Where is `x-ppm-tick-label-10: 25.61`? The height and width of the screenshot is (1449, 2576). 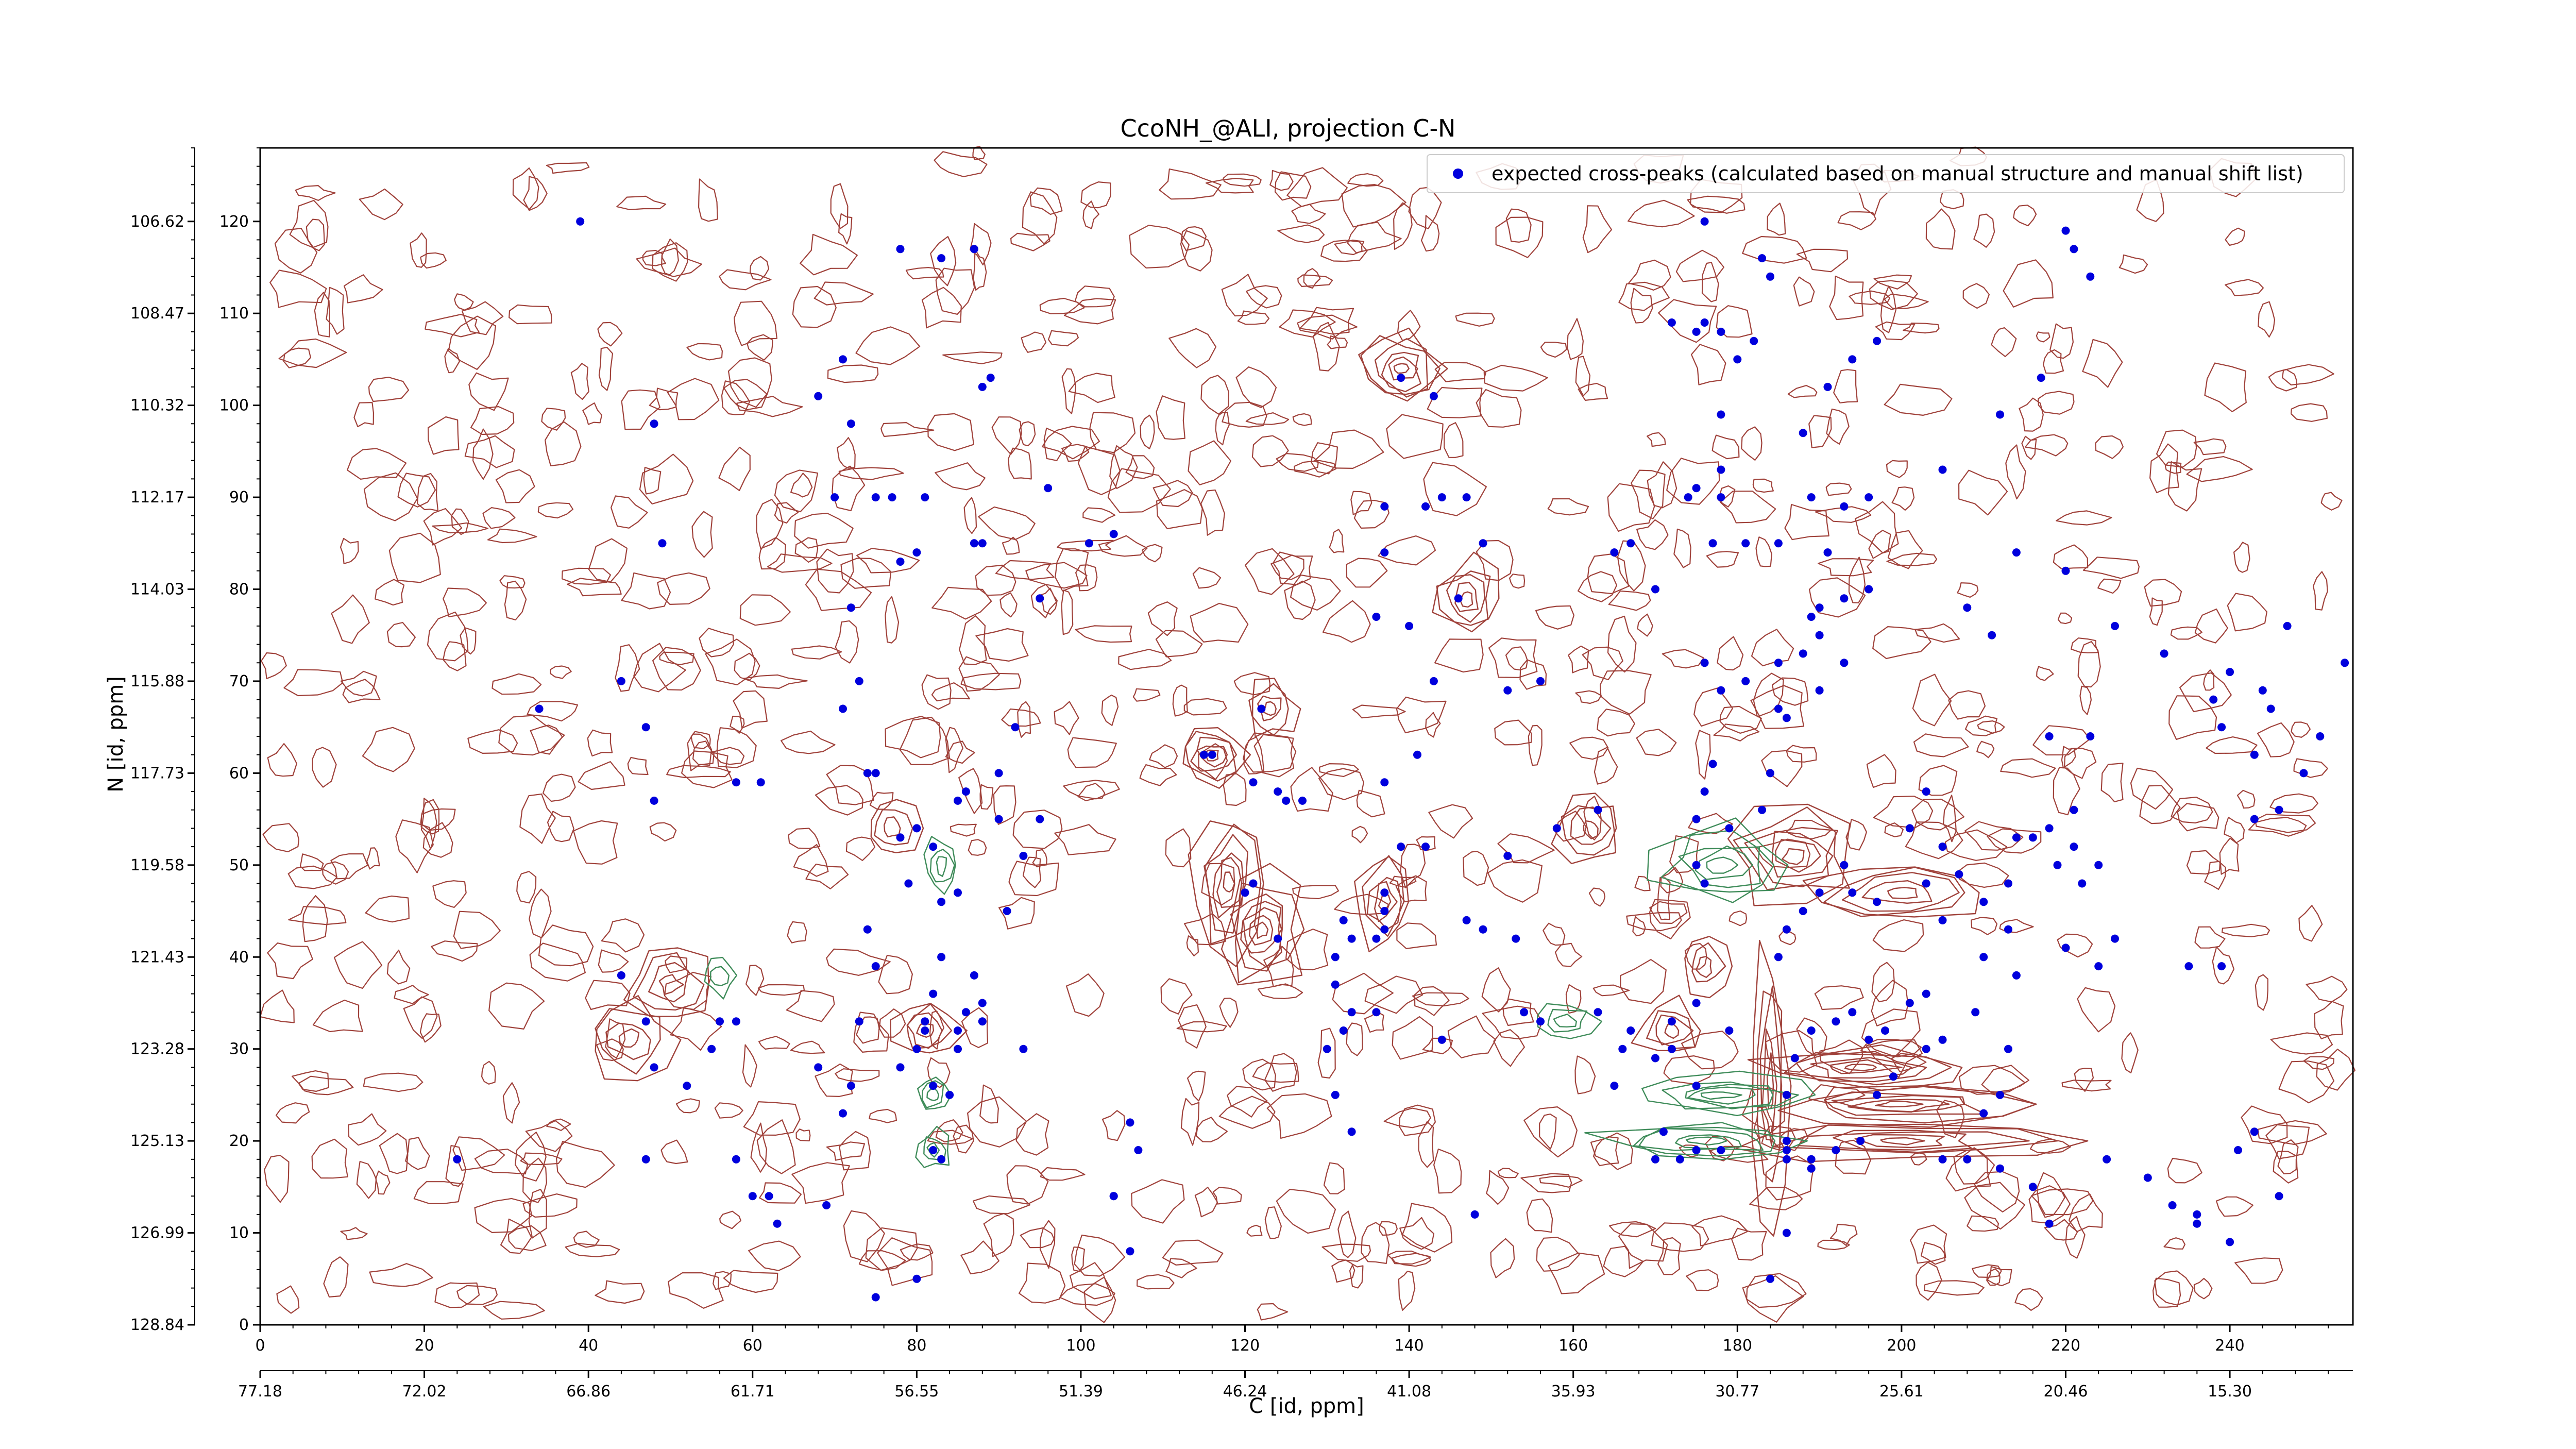
x-ppm-tick-label-10: 25.61 is located at coordinates (1901, 1392).